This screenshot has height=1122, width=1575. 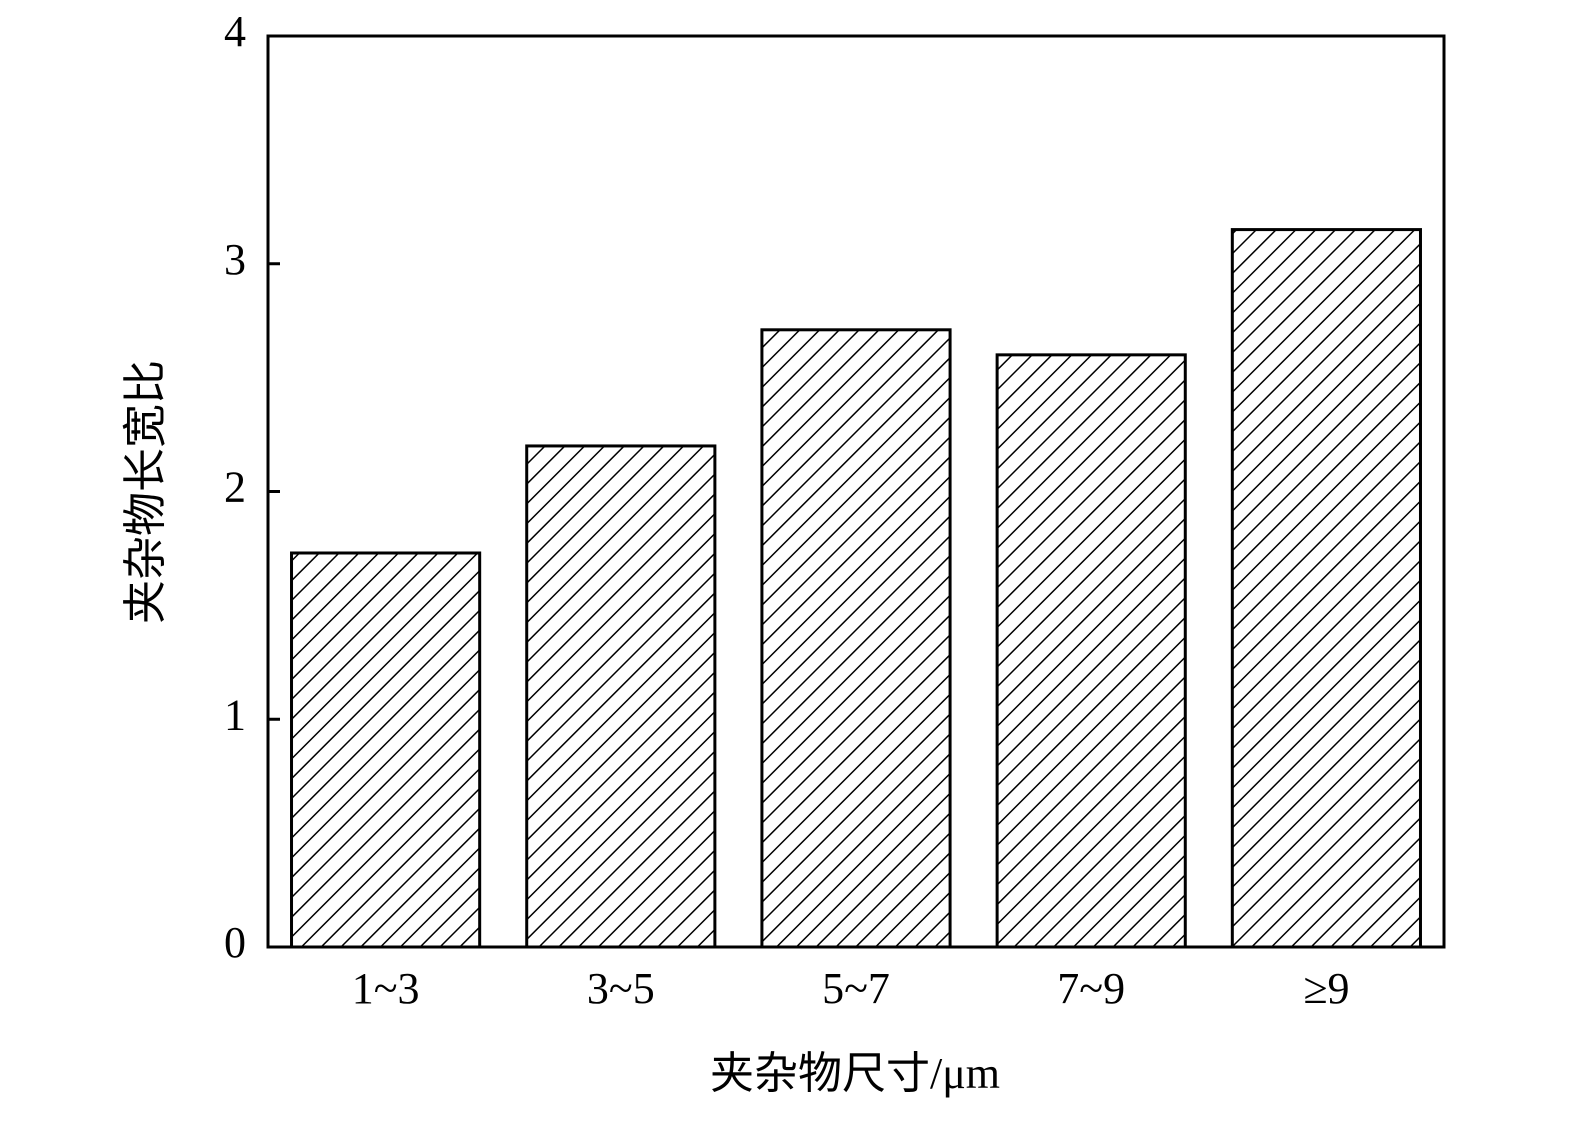 I want to click on x-axis-label: 夹杂物尺寸/μm, so click(x=855, y=1073).